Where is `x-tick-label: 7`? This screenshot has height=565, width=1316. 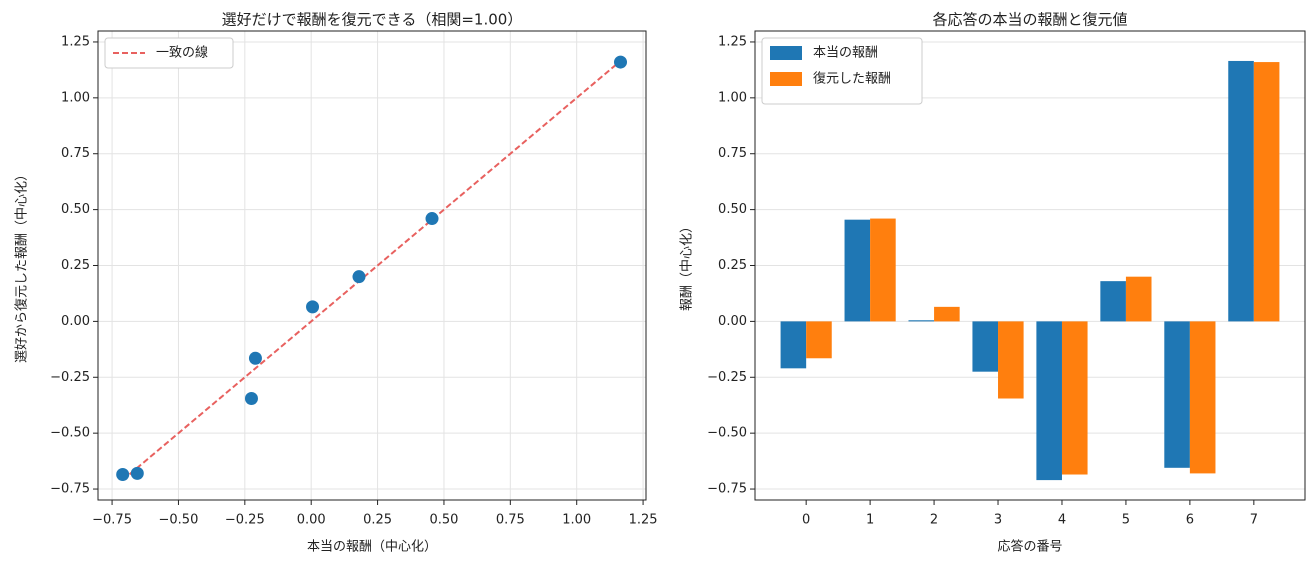 x-tick-label: 7 is located at coordinates (1254, 520).